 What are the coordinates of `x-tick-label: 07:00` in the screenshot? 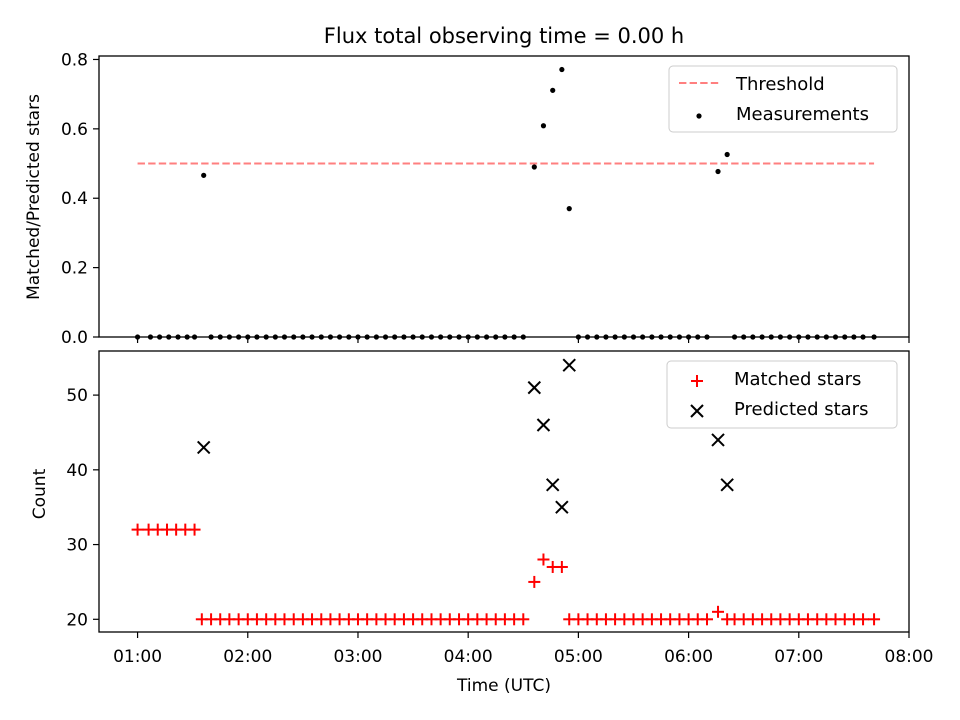 It's located at (798, 657).